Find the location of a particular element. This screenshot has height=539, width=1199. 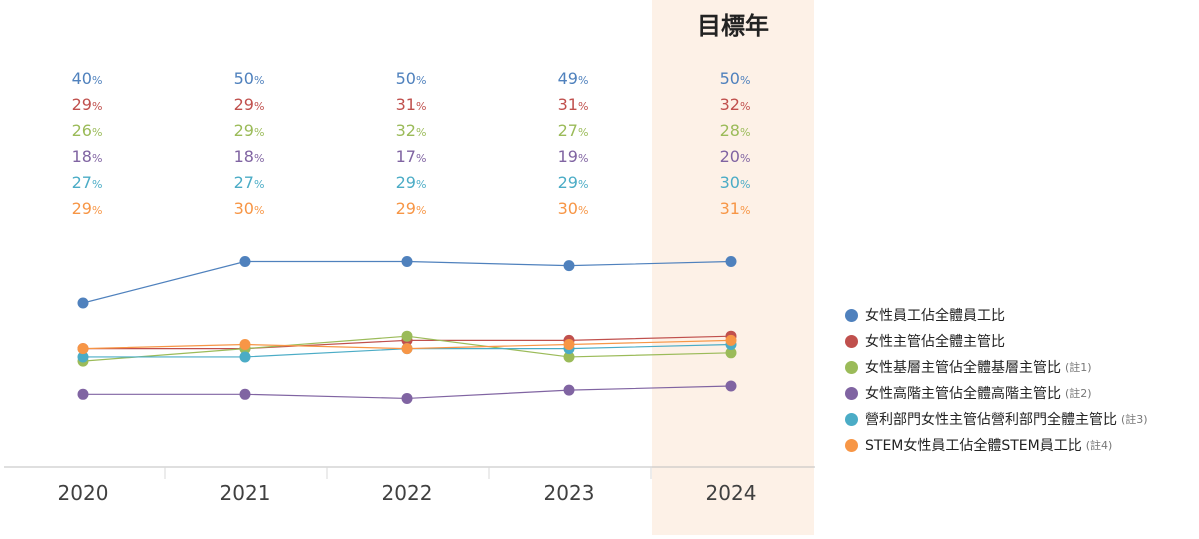

data-label: 31% is located at coordinates (573, 104).